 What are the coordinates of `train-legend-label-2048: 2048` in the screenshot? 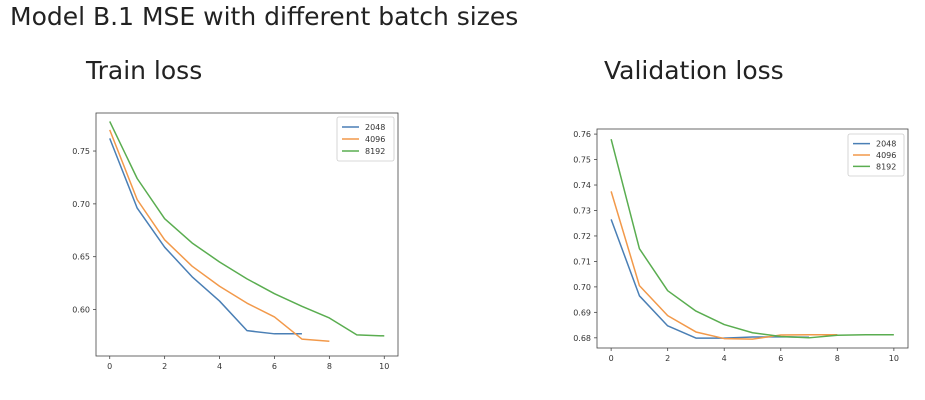 It's located at (375, 127).